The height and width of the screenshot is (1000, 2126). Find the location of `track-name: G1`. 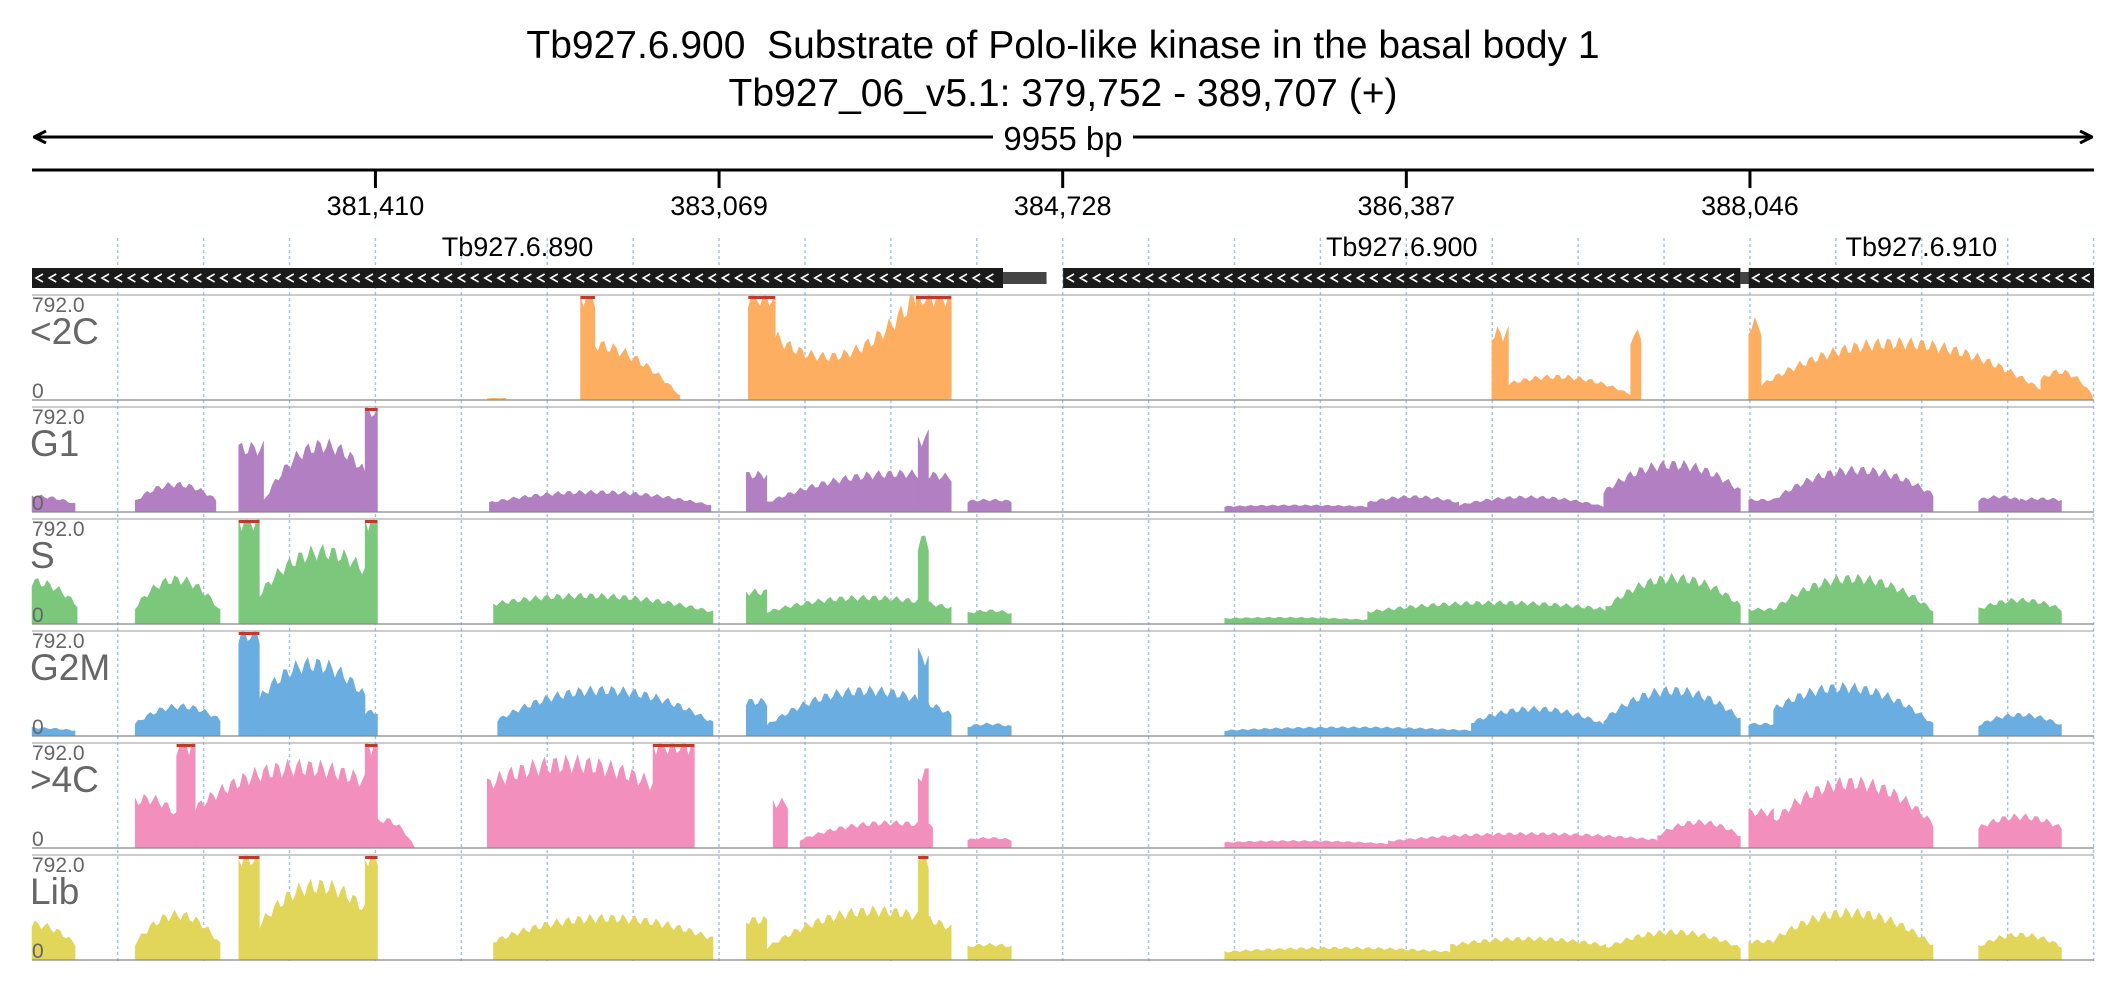

track-name: G1 is located at coordinates (54, 443).